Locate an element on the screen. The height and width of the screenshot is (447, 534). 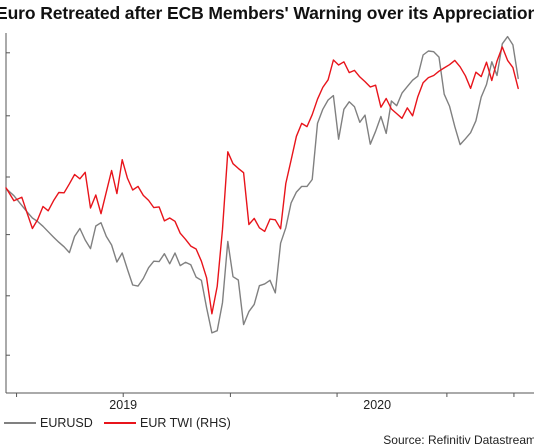
legend-swatch-eur-twi is located at coordinates (120, 423).